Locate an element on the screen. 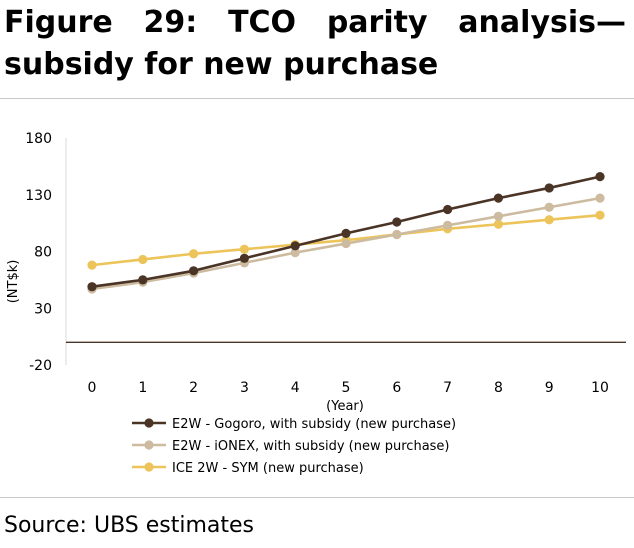 The image size is (634, 548). y-tick-label: 130 is located at coordinates (38, 196).